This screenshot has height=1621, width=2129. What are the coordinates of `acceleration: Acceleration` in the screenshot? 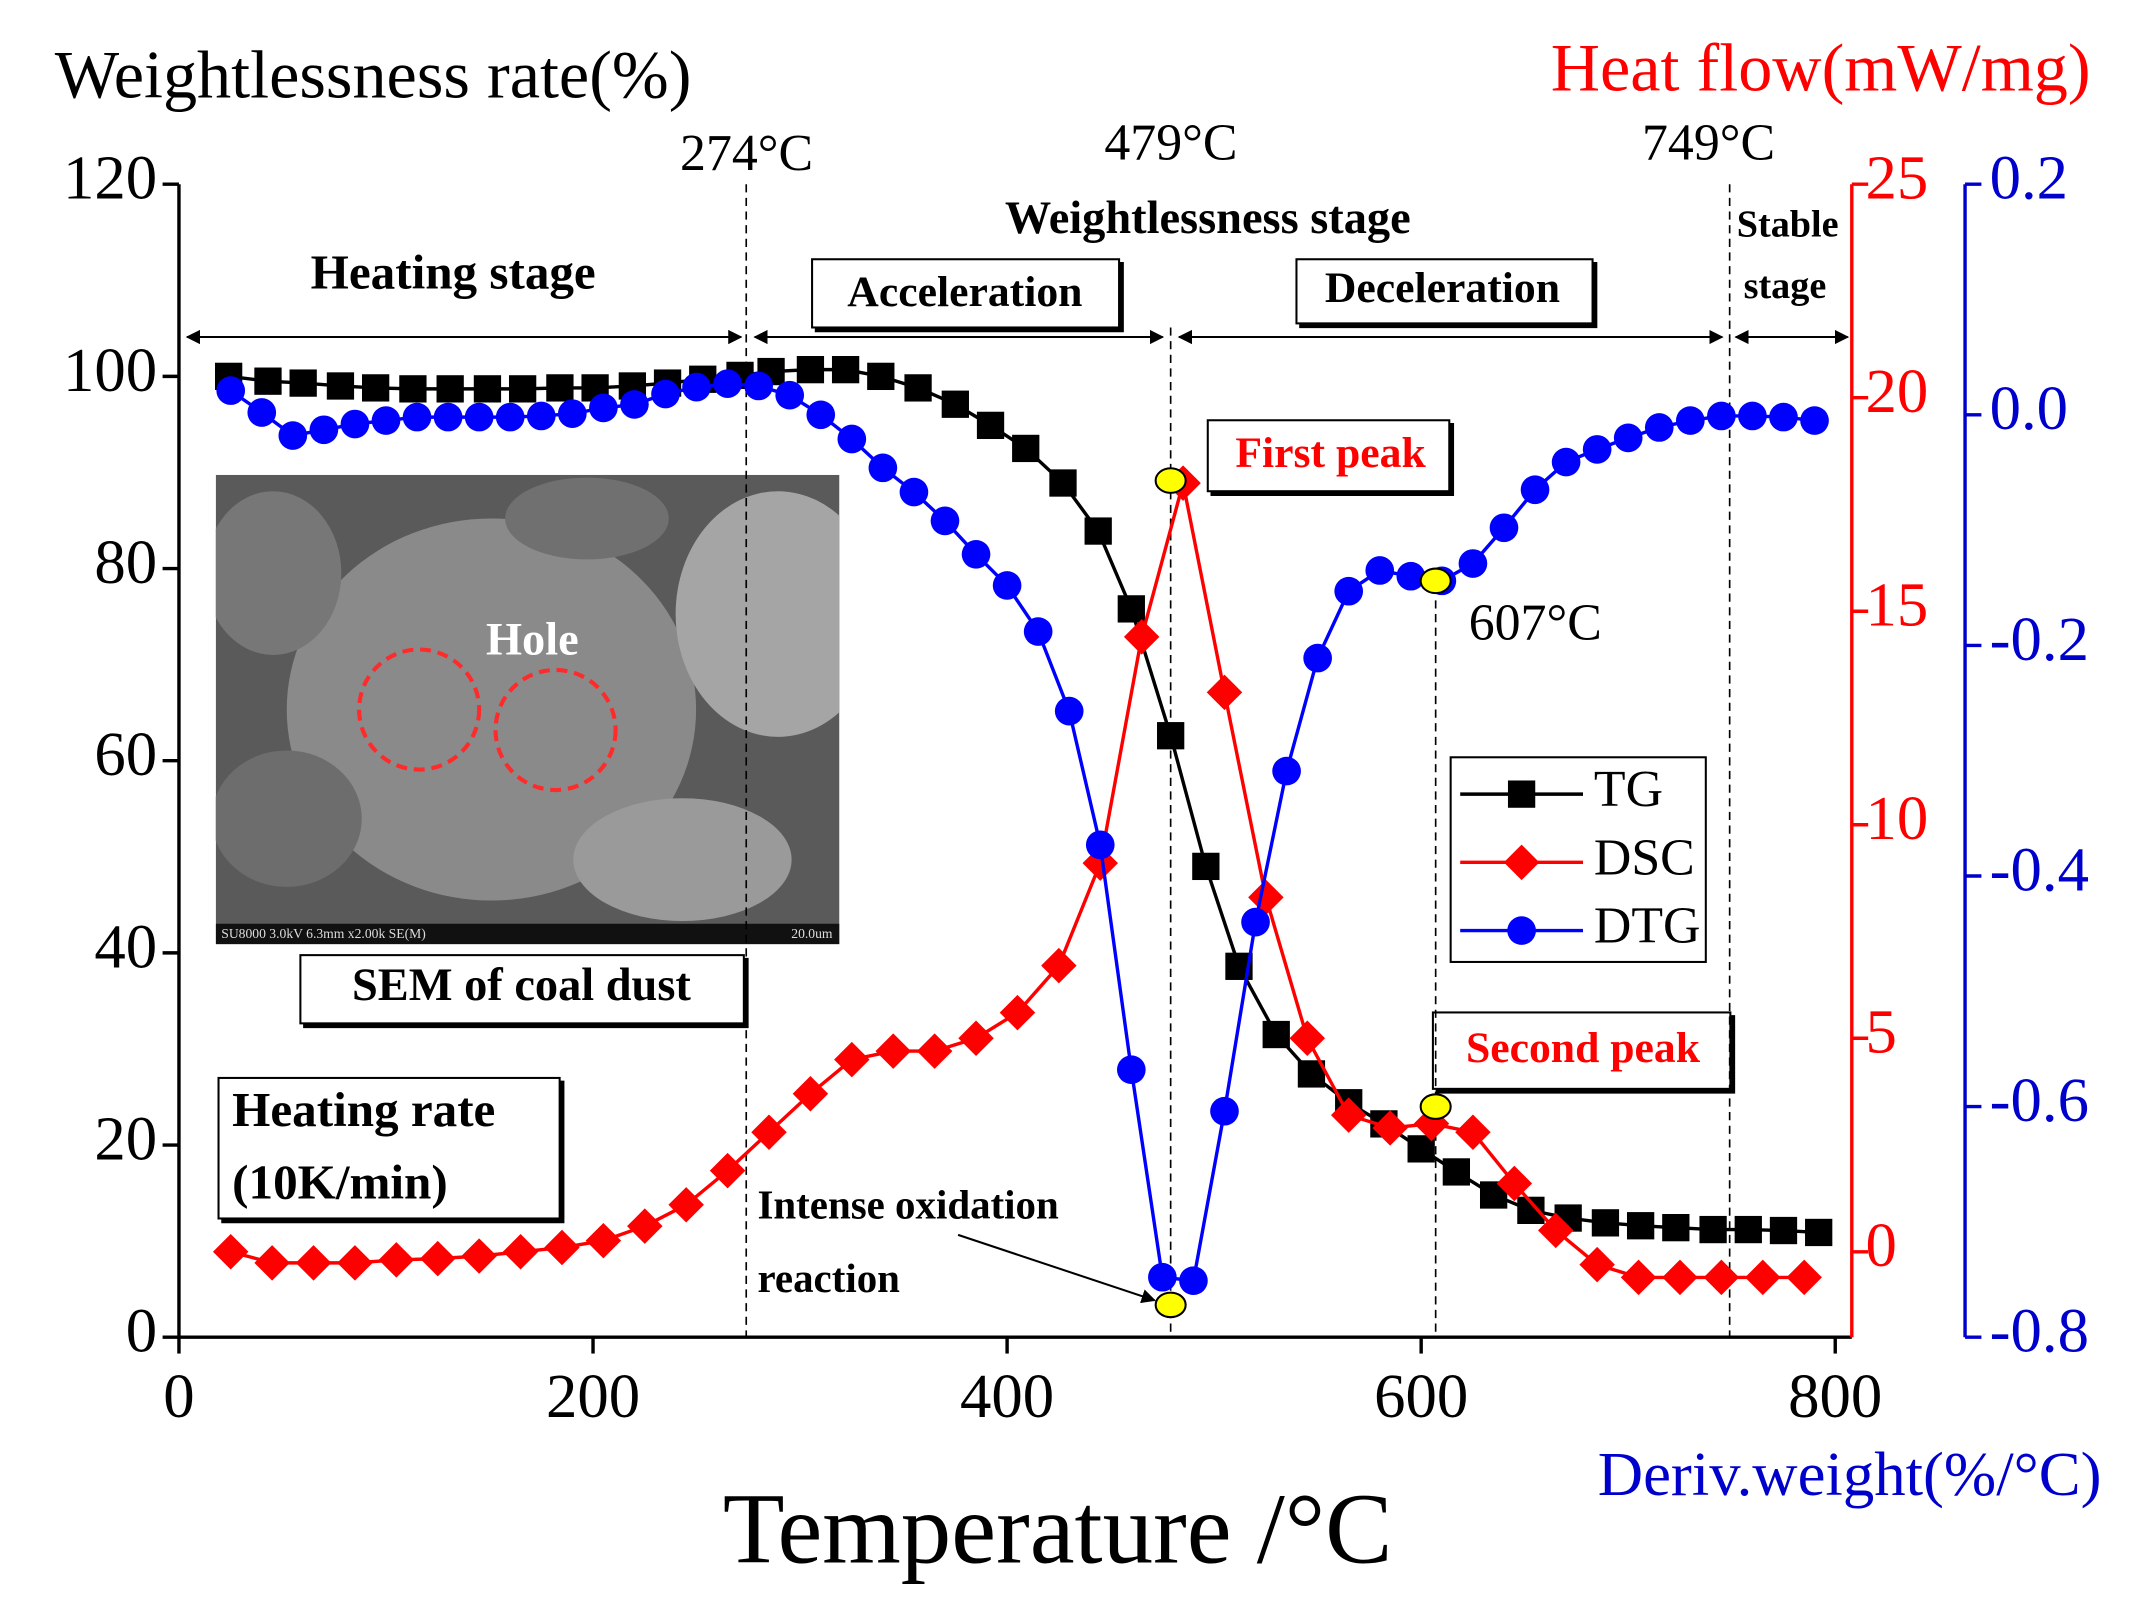 It's located at (964, 292).